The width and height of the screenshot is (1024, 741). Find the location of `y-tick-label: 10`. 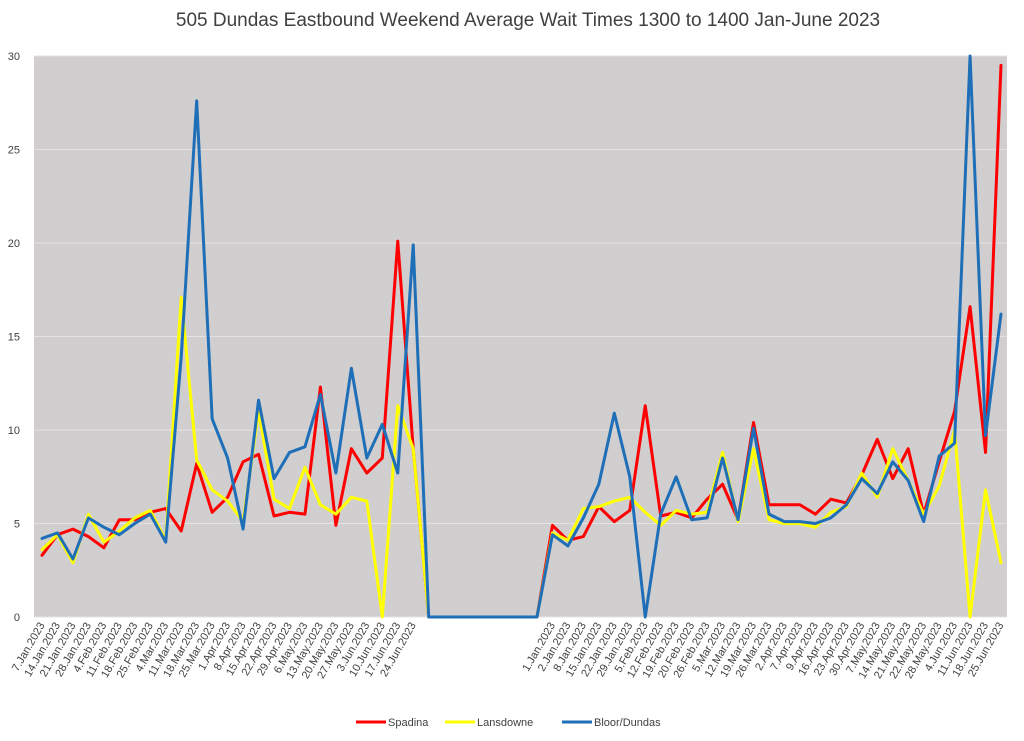

y-tick-label: 10 is located at coordinates (14, 431).